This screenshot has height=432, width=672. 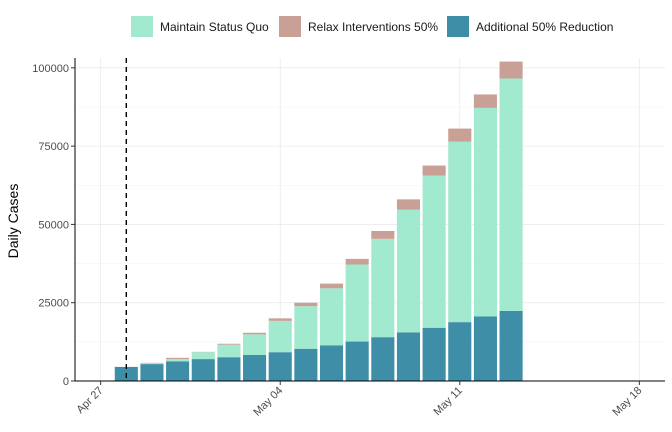 I want to click on legend-label: Additional 50% Reduction, so click(x=544, y=27).